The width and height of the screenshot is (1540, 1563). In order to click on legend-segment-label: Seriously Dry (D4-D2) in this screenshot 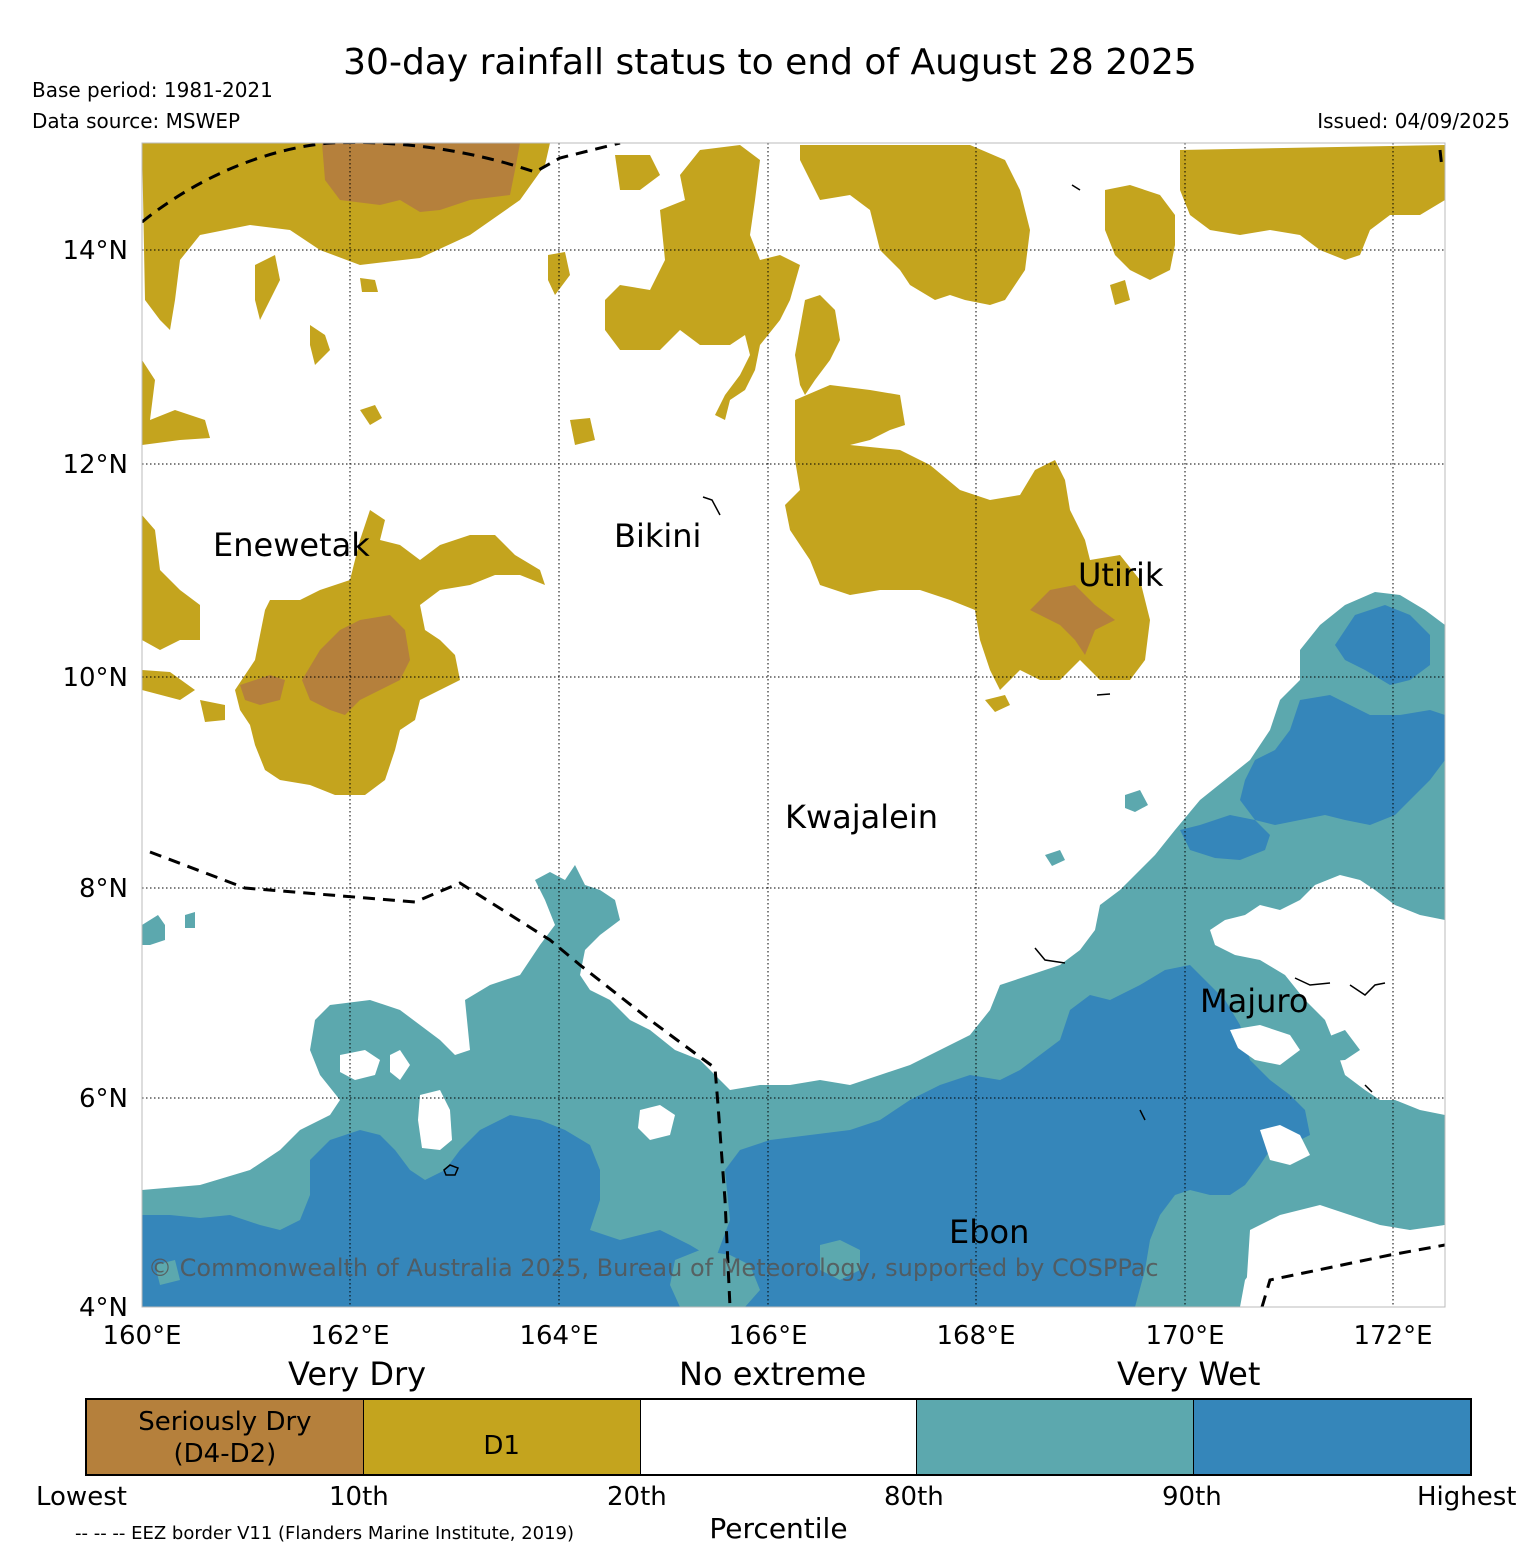, I will do `click(225, 1438)`.